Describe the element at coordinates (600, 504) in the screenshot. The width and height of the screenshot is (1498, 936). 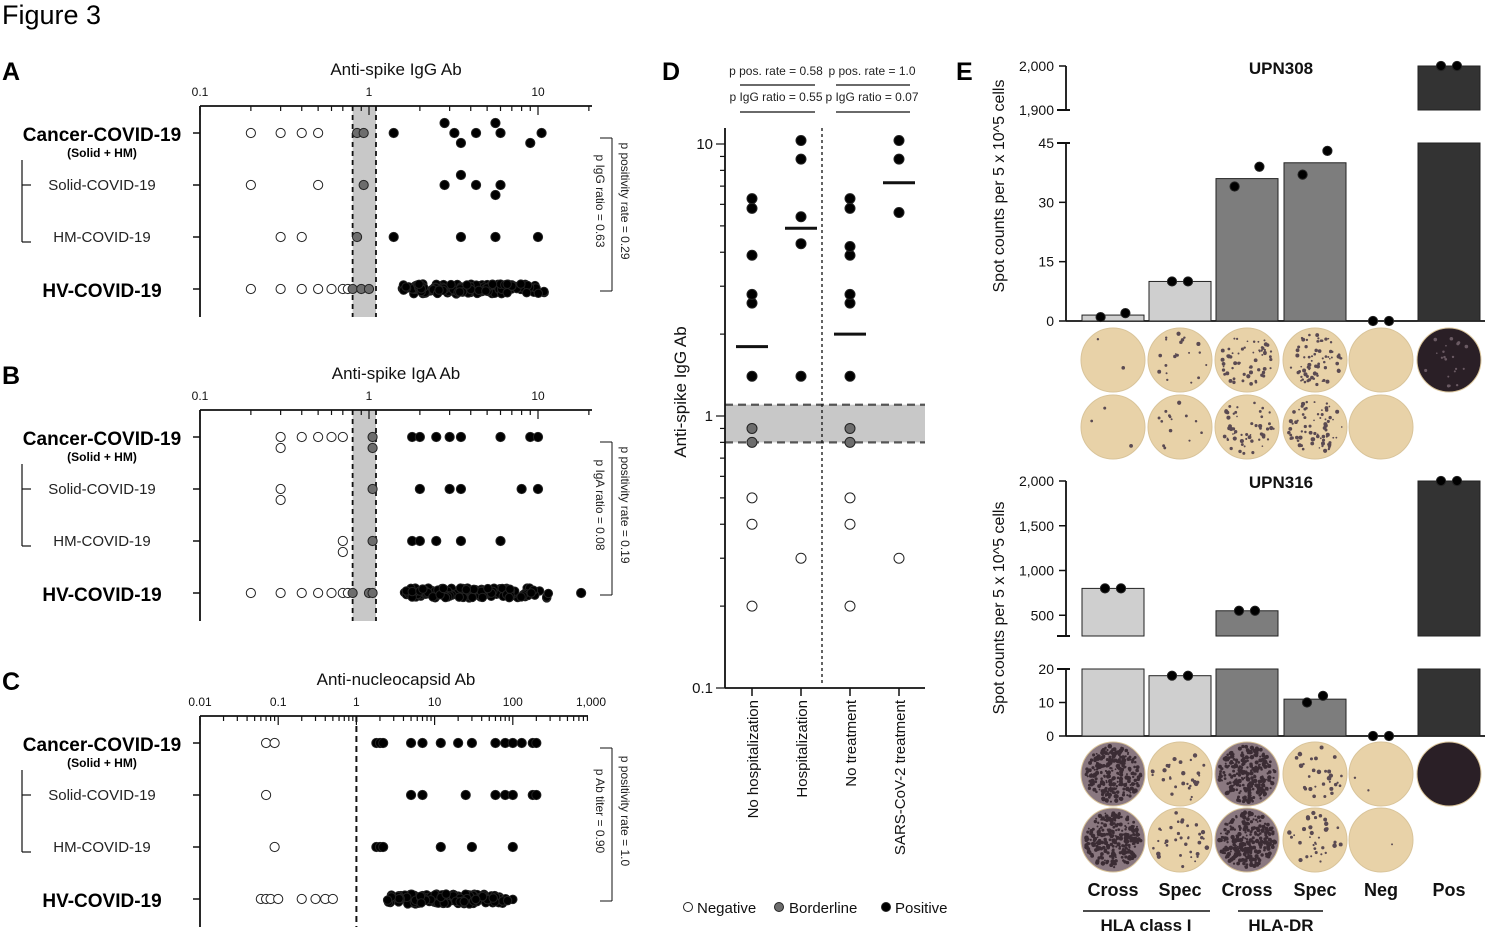
I see `pvalue-text: p IgA ratio = 0.08` at that location.